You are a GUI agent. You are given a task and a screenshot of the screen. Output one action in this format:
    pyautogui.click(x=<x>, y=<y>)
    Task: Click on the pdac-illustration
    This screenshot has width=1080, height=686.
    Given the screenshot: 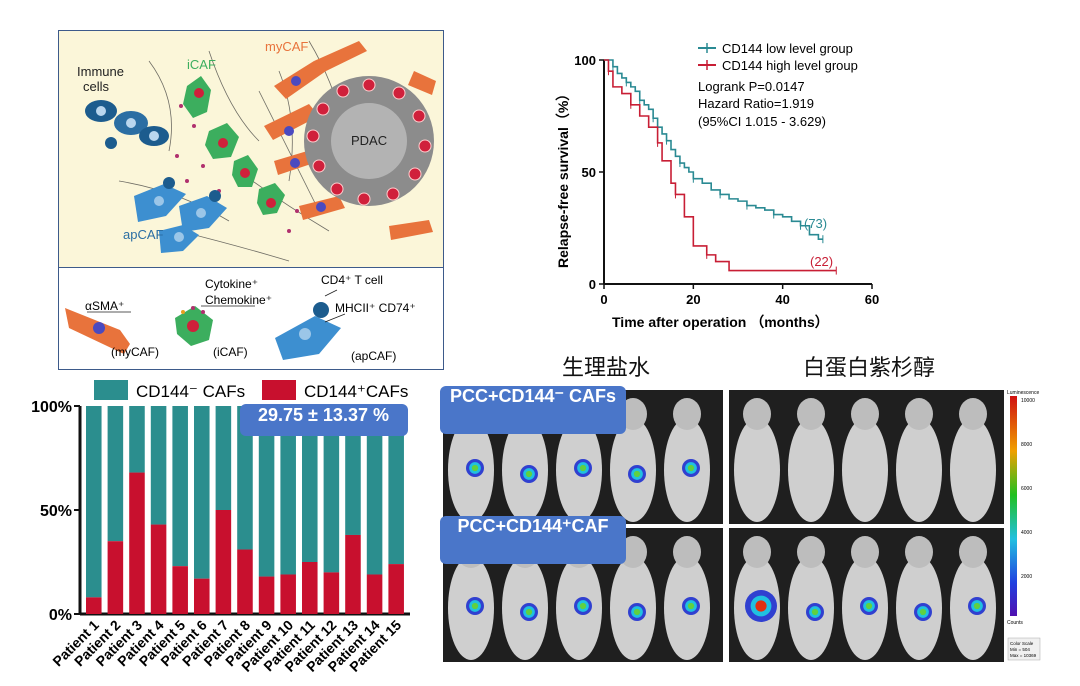 What is the action you would take?
    pyautogui.click(x=369, y=141)
    